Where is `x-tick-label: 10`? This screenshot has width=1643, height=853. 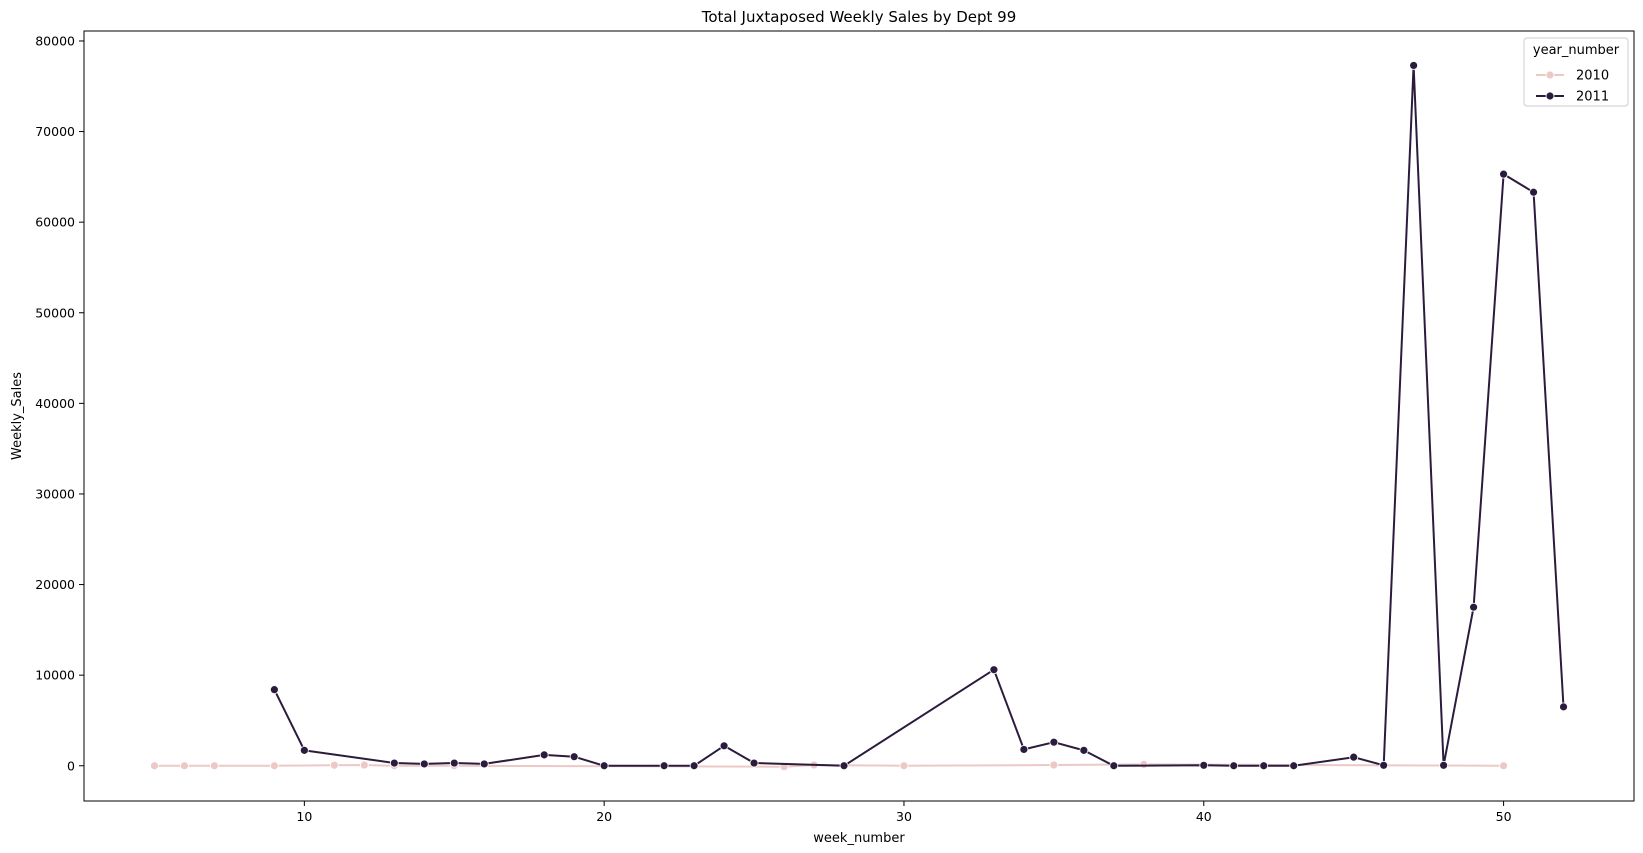
x-tick-label: 10 is located at coordinates (304, 816).